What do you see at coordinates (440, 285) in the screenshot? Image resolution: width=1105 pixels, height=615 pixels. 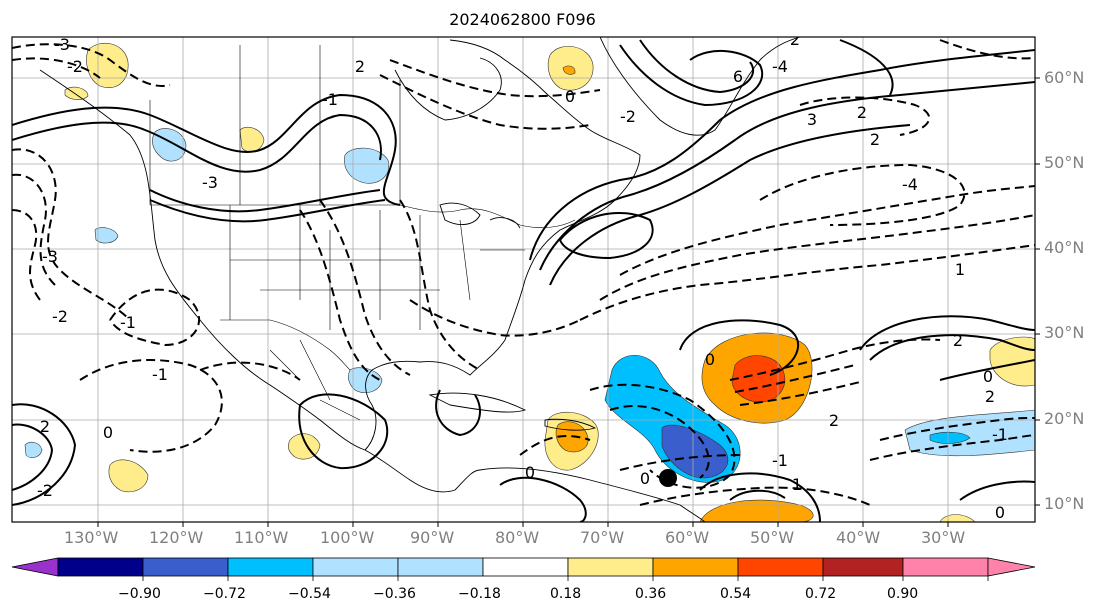 I see `contour-dashed-east` at bounding box center [440, 285].